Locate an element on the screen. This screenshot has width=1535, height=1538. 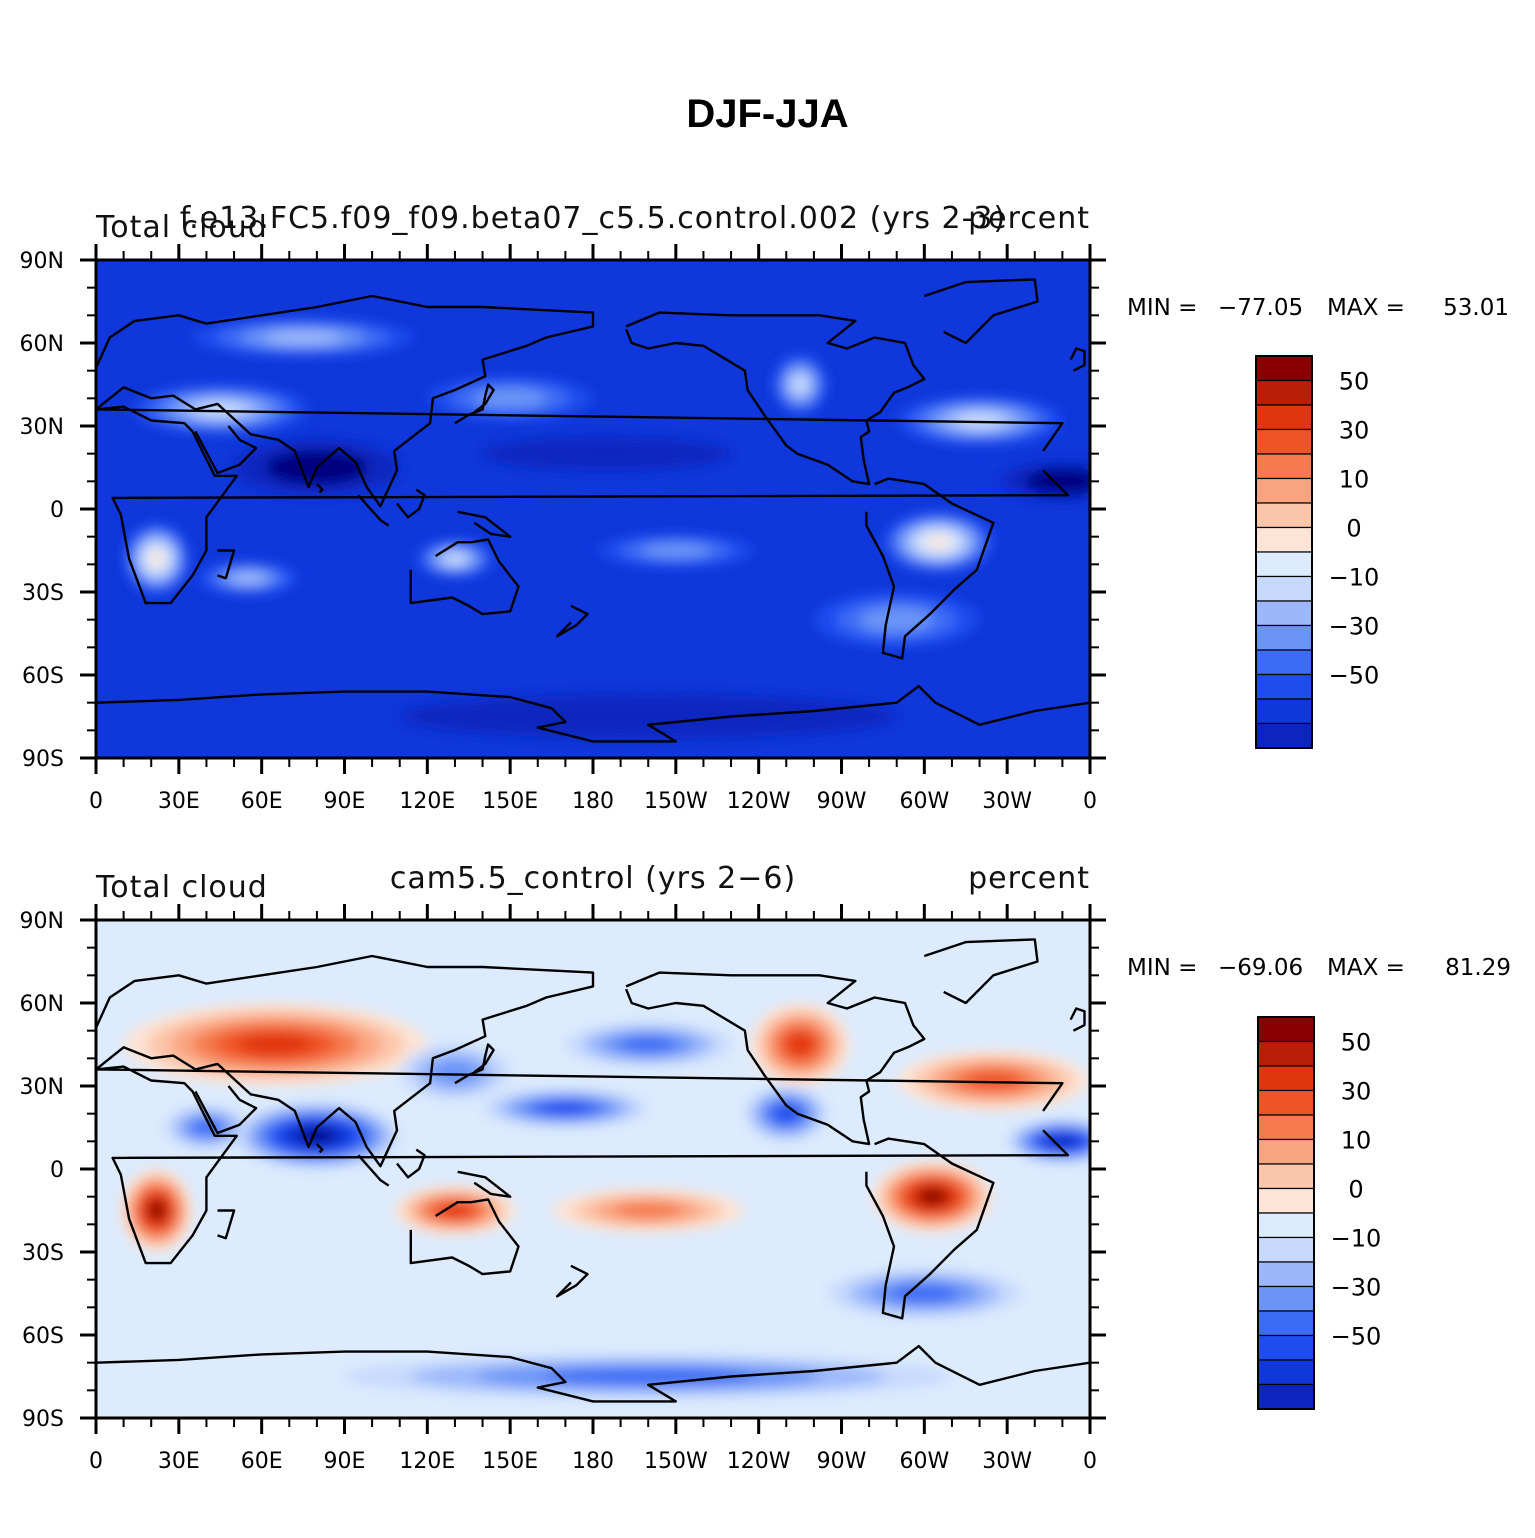
lat-tick-label: 0 is located at coordinates (57, 510).